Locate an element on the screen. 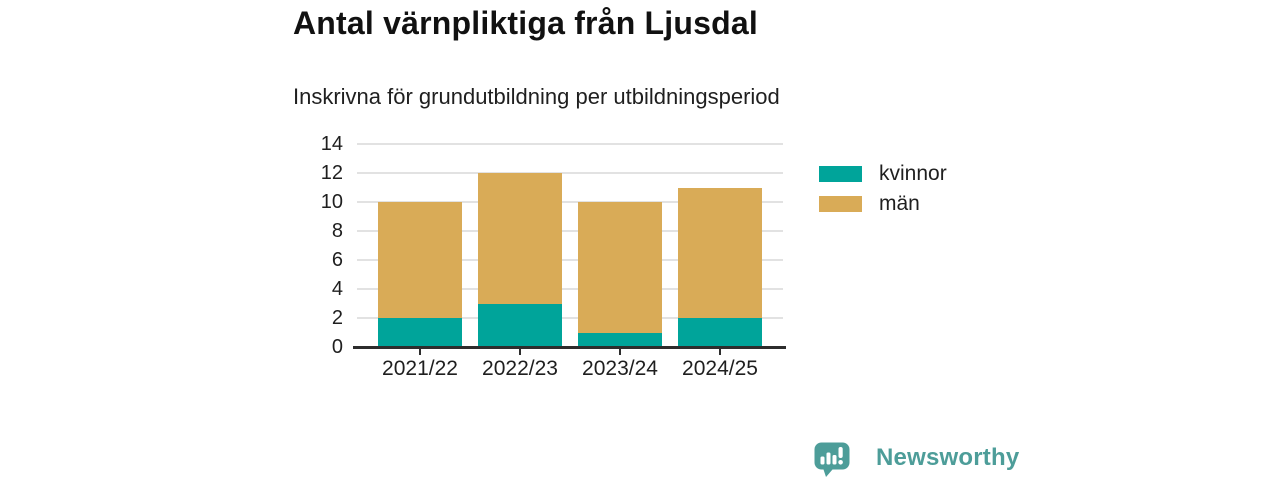 The width and height of the screenshot is (1280, 480). y-tick-label: 0 is located at coordinates (337, 347).